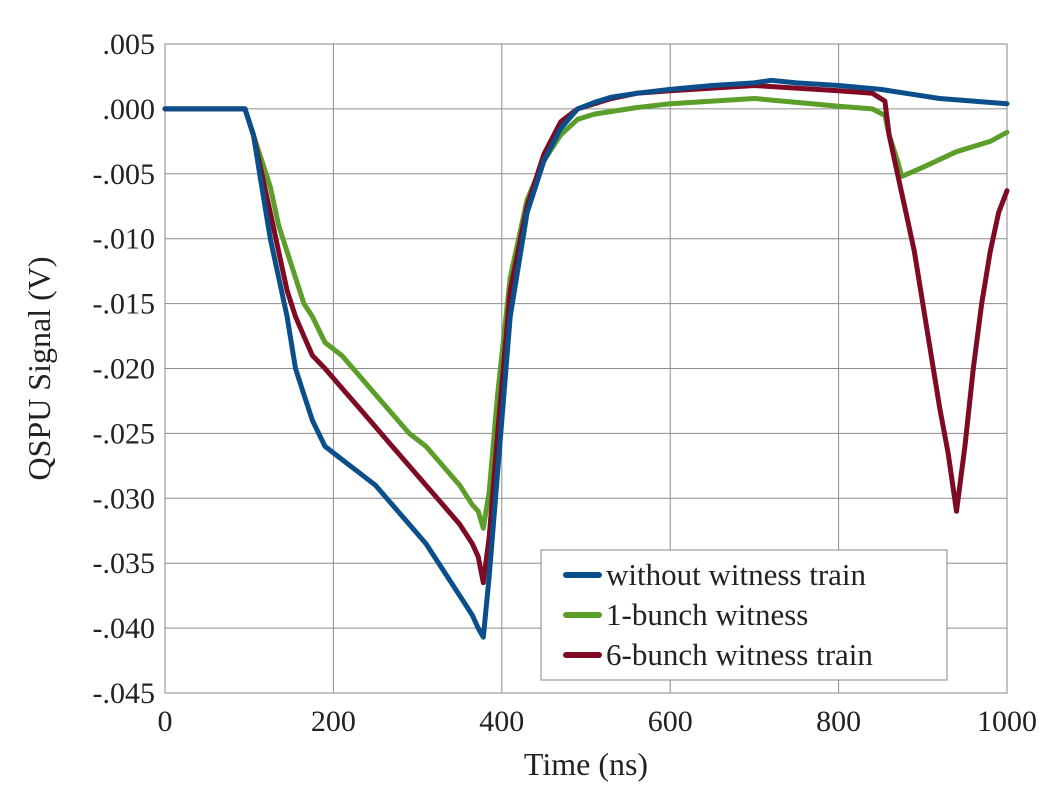 This screenshot has width=1058, height=794. I want to click on x-tick-label: 400, so click(501, 721).